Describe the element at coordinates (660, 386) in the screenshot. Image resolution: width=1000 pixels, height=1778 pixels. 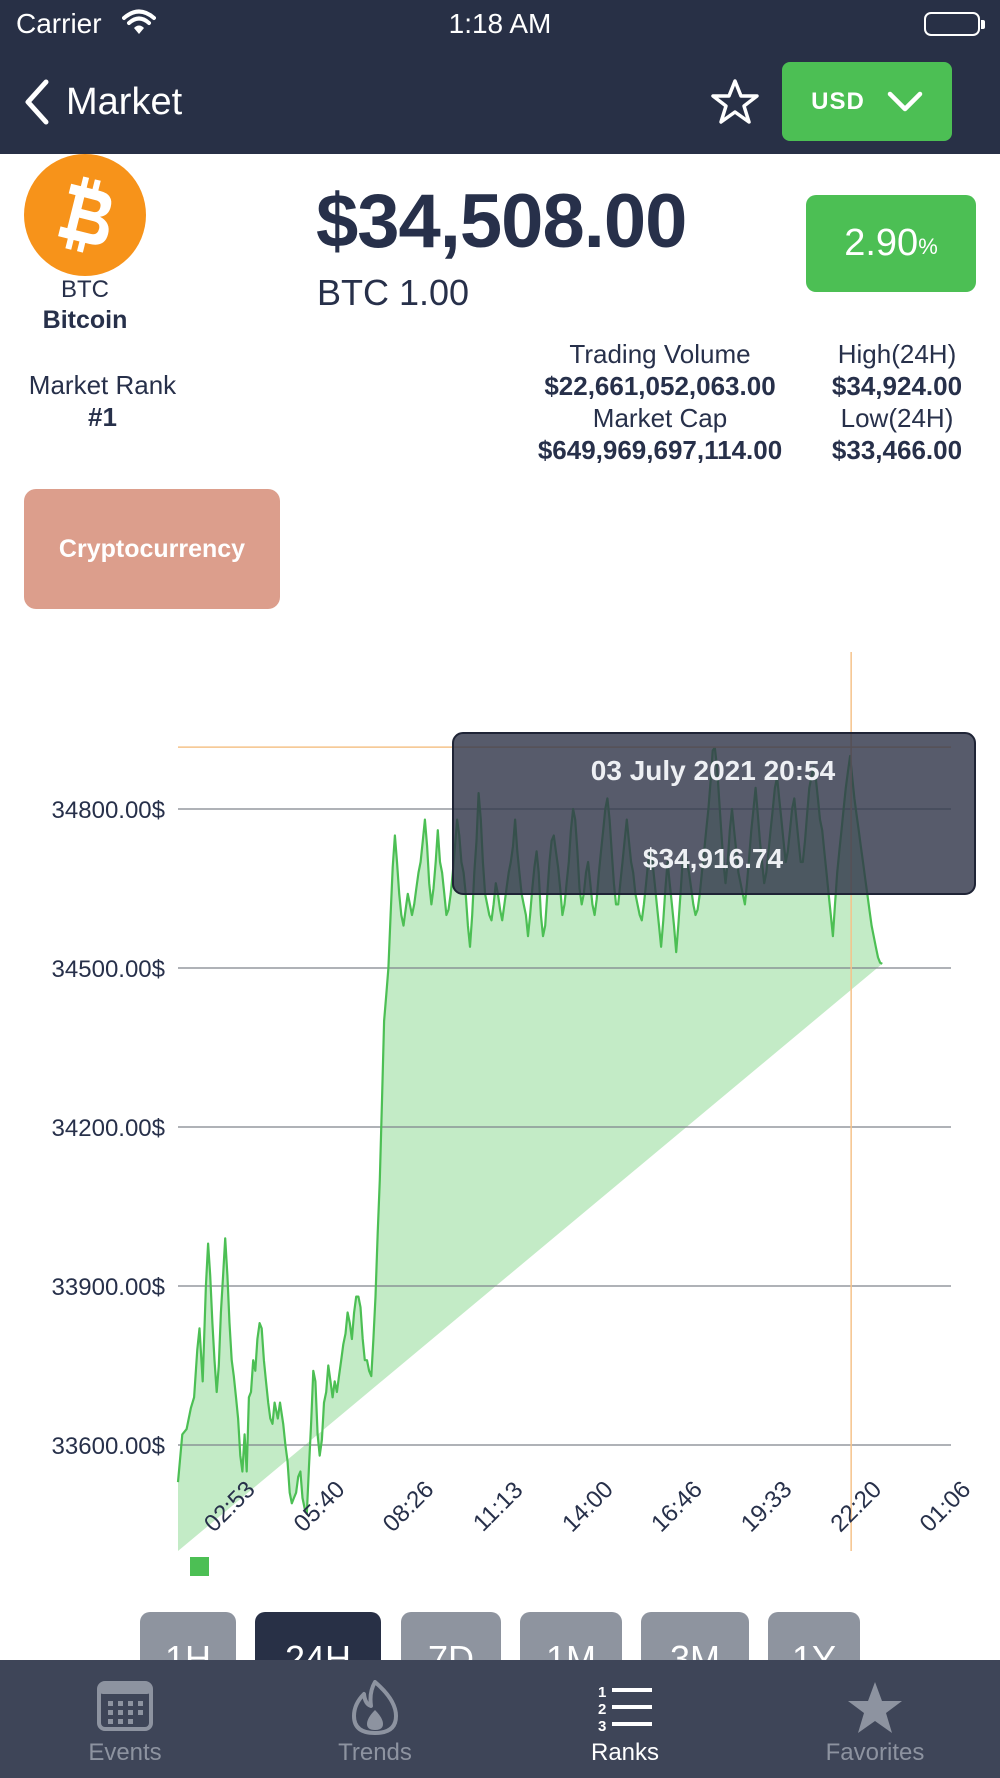
I see `trading-volume-value: $22,661,052,063.00` at that location.